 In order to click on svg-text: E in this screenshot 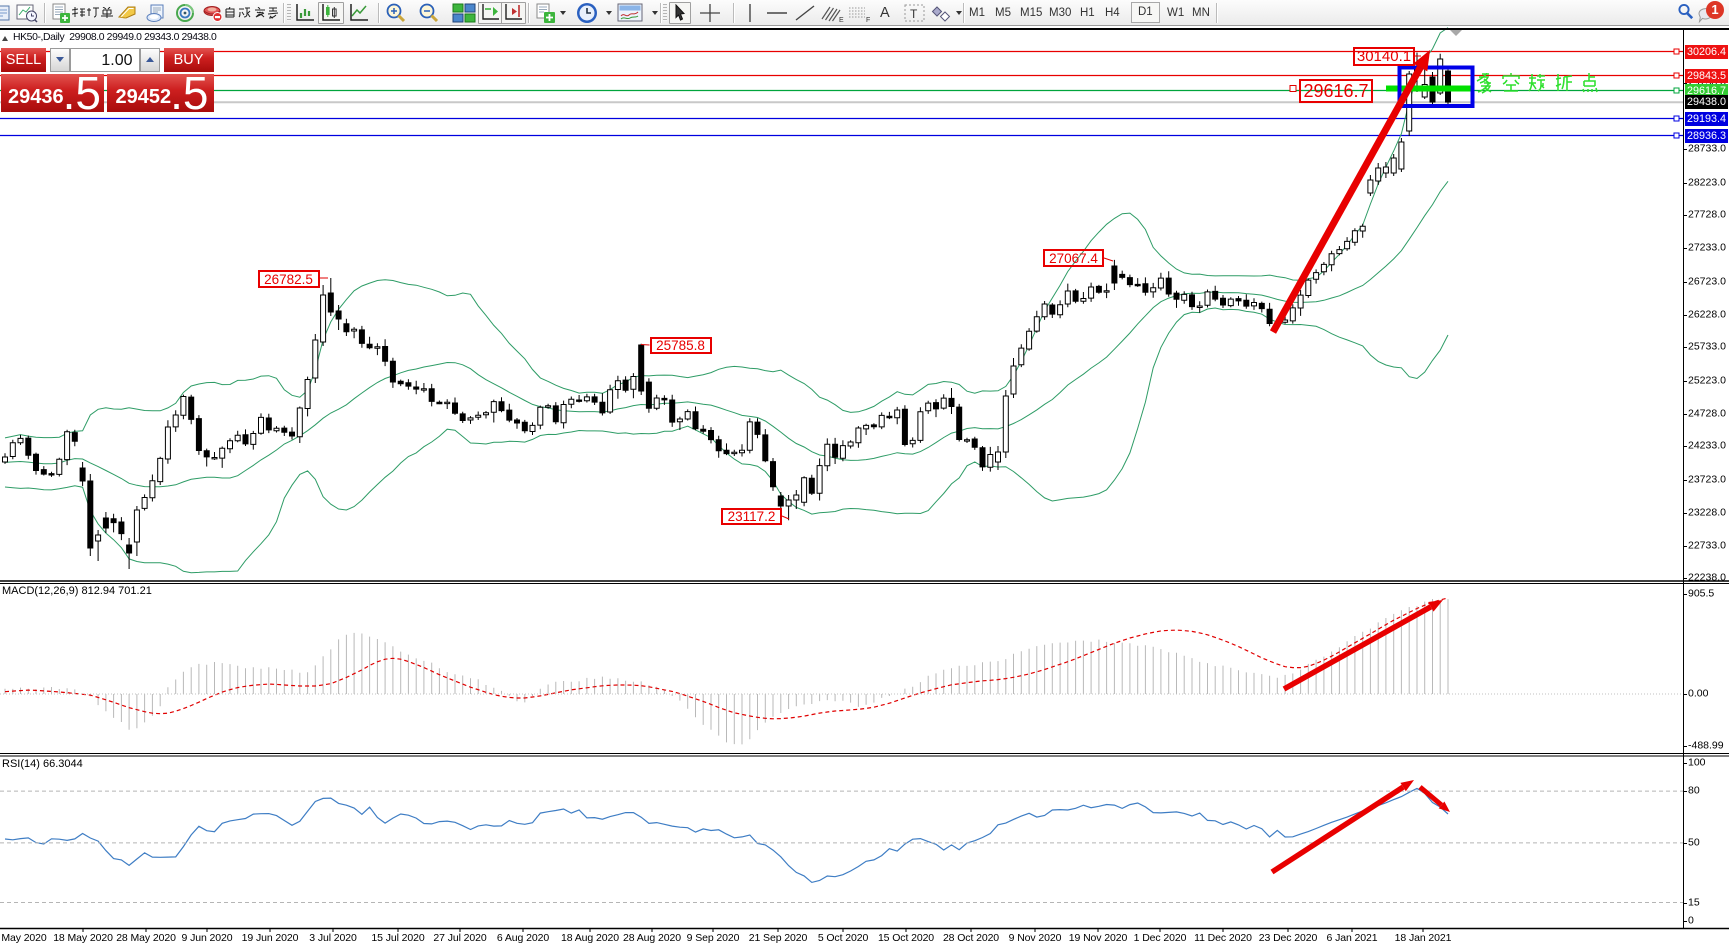, I will do `click(841, 20)`.